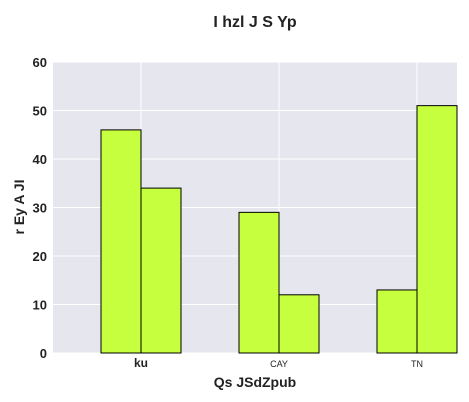  What do you see at coordinates (43, 353) in the screenshot?
I see `y-tick-label: 0` at bounding box center [43, 353].